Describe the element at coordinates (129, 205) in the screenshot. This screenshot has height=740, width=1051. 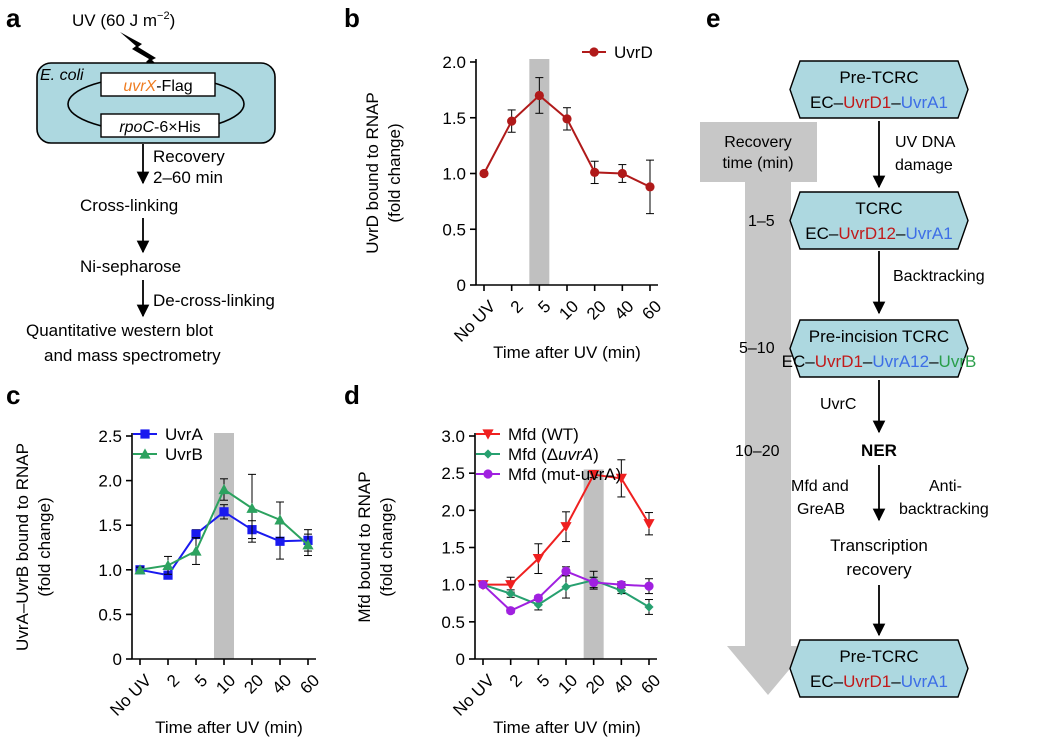
I see `step-cross-linking: Cross-linking` at that location.